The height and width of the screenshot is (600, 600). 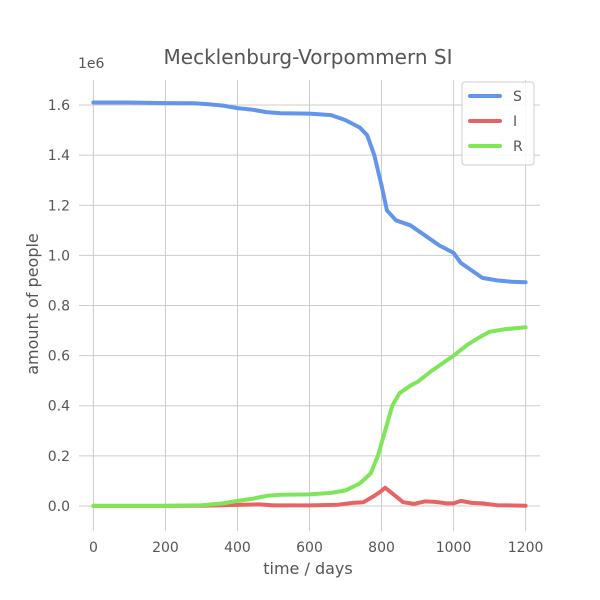 What do you see at coordinates (515, 122) in the screenshot?
I see `legend-label-I: I` at bounding box center [515, 122].